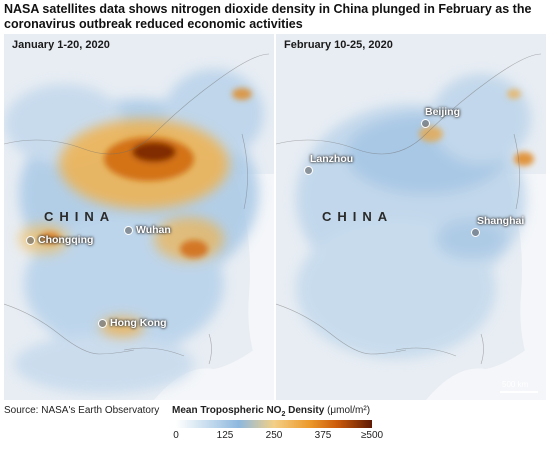  Describe the element at coordinates (274, 435) in the screenshot. I see `legend-tick-label: 250` at that location.